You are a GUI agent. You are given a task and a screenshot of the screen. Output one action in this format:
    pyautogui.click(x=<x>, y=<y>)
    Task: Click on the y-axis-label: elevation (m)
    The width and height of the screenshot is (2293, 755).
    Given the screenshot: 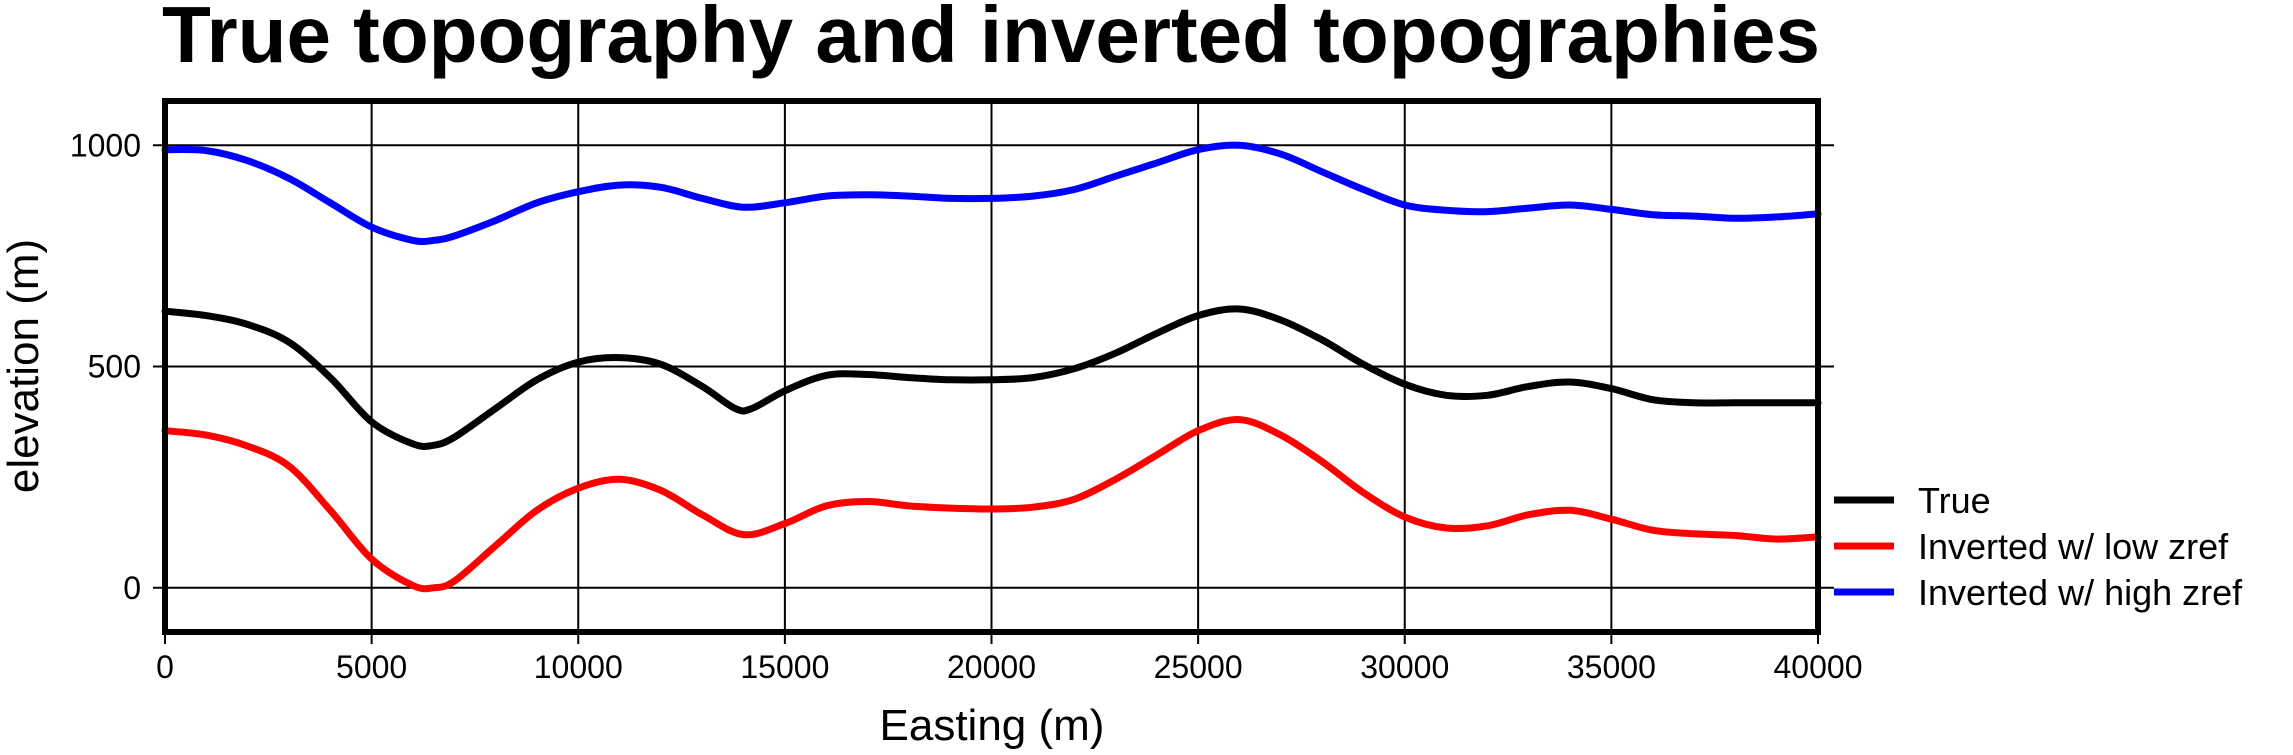 What is the action you would take?
    pyautogui.click(x=24, y=366)
    